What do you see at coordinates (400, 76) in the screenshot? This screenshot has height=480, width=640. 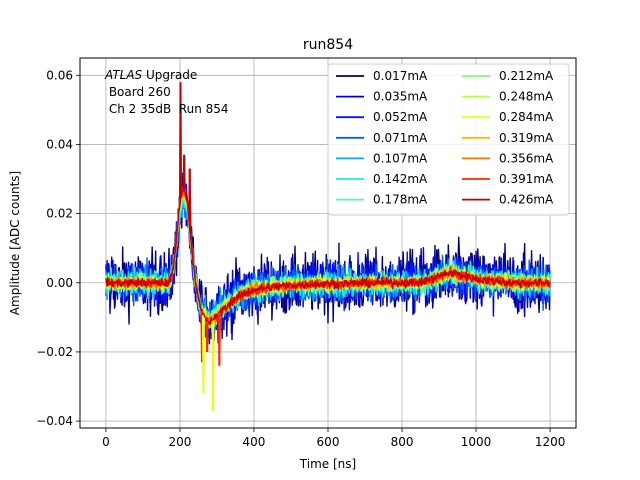 I see `legend-label: 0.017mA` at bounding box center [400, 76].